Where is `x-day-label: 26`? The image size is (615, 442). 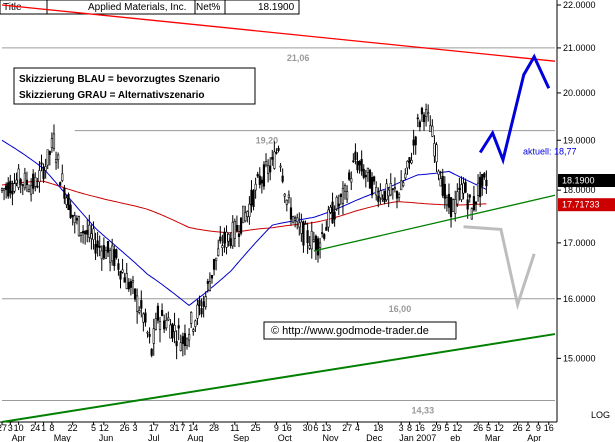
x-day-label: 26 is located at coordinates (518, 428).